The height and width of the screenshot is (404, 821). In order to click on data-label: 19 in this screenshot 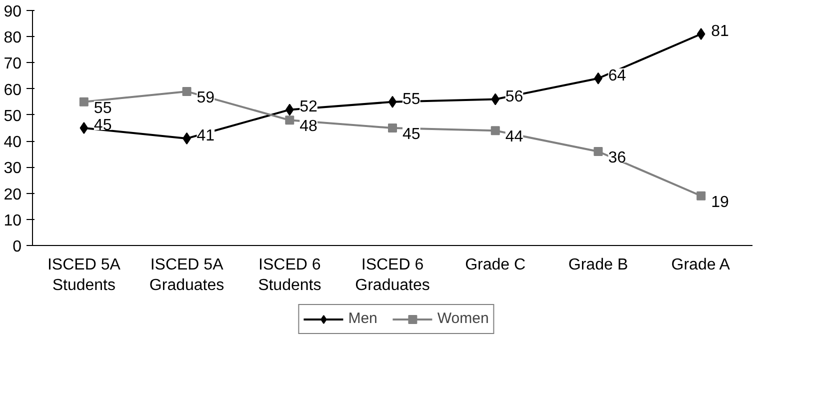, I will do `click(720, 202)`.